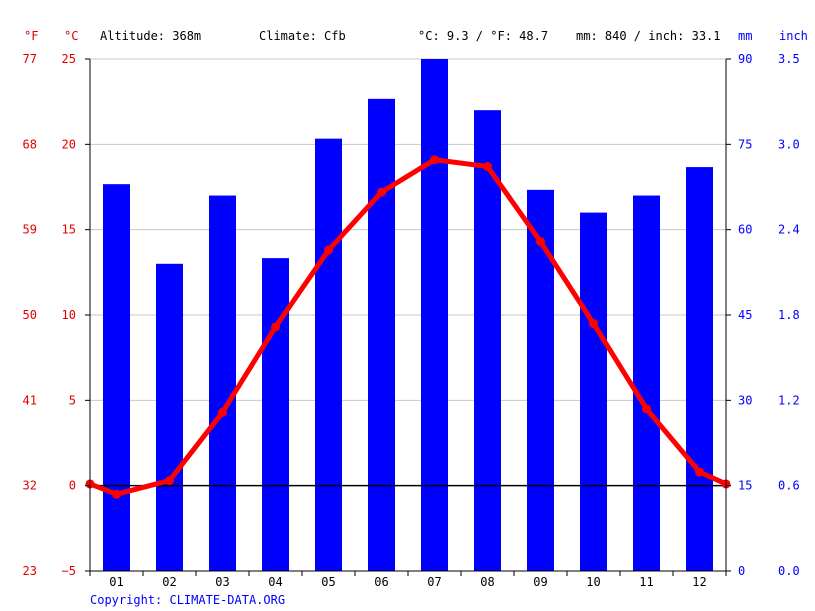  Describe the element at coordinates (69, 230) in the screenshot. I see `y-tick-label-celsius: 15` at that location.